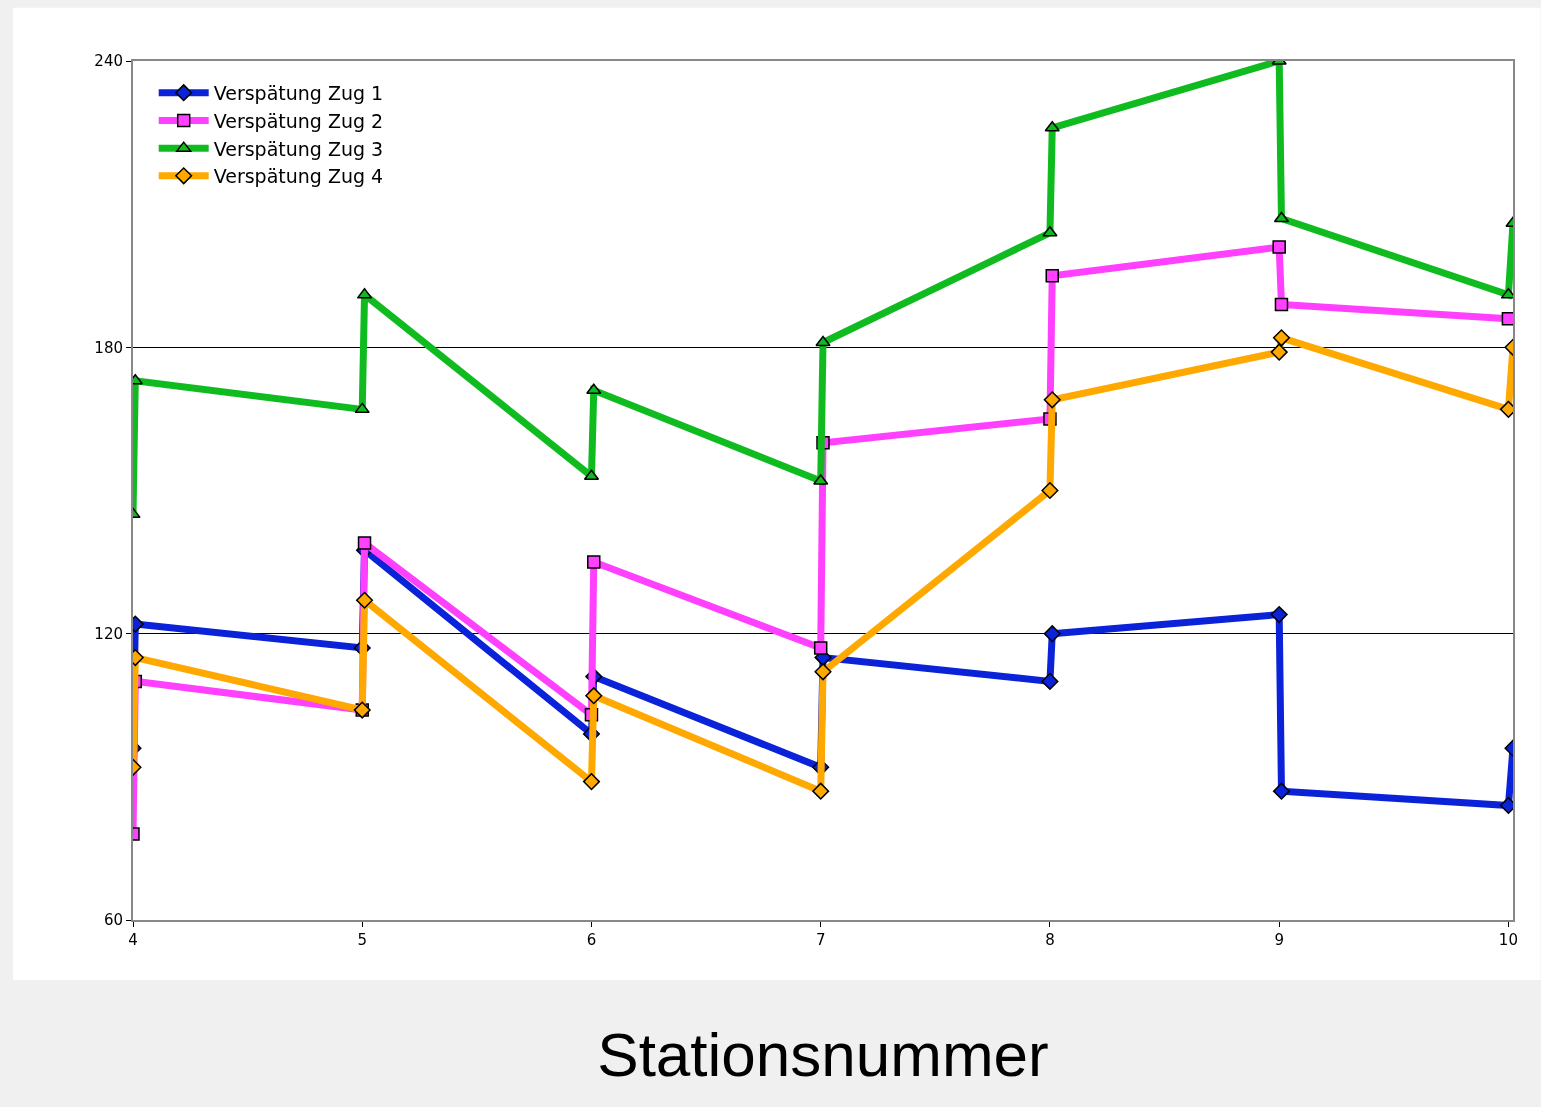 Image resolution: width=1541 pixels, height=1107 pixels. Describe the element at coordinates (1050, 940) in the screenshot. I see `x-tick-label: 8` at that location.